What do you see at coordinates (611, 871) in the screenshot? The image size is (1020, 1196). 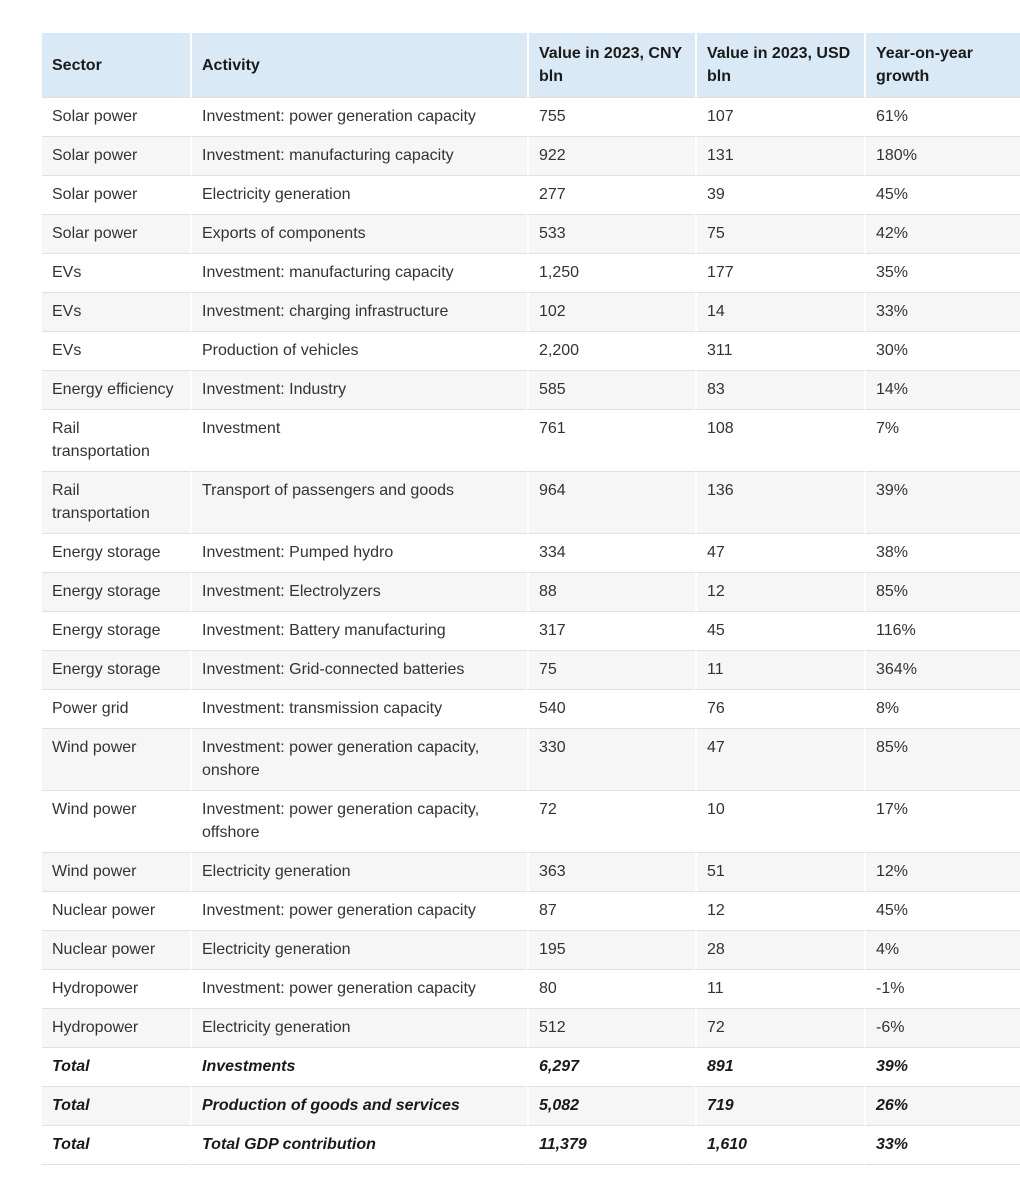 I see `cell-value-cny: 363` at bounding box center [611, 871].